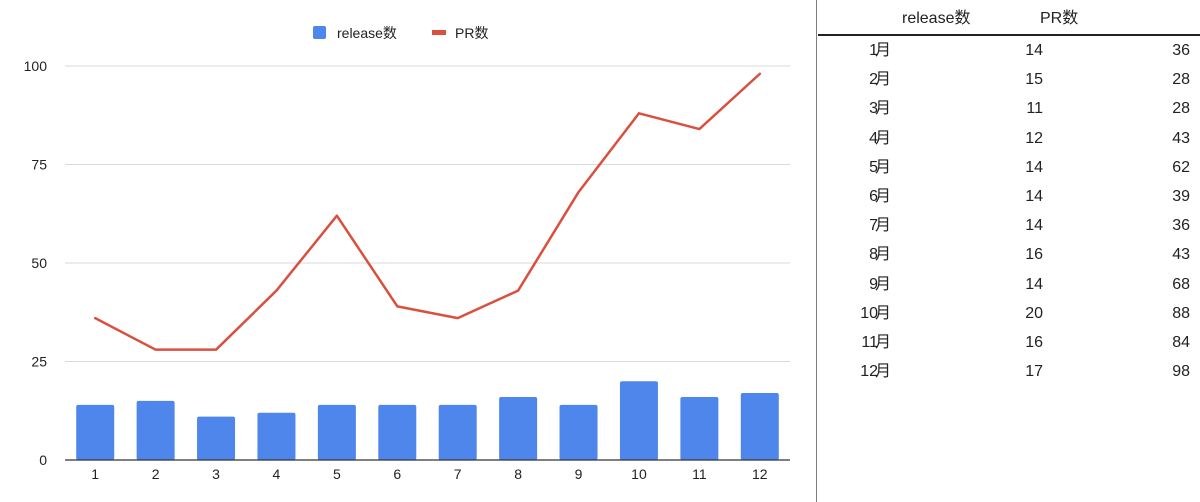 The image size is (1200, 502). Describe the element at coordinates (1009, 225) in the screenshot. I see `table-row: 7 月 14 36` at that location.